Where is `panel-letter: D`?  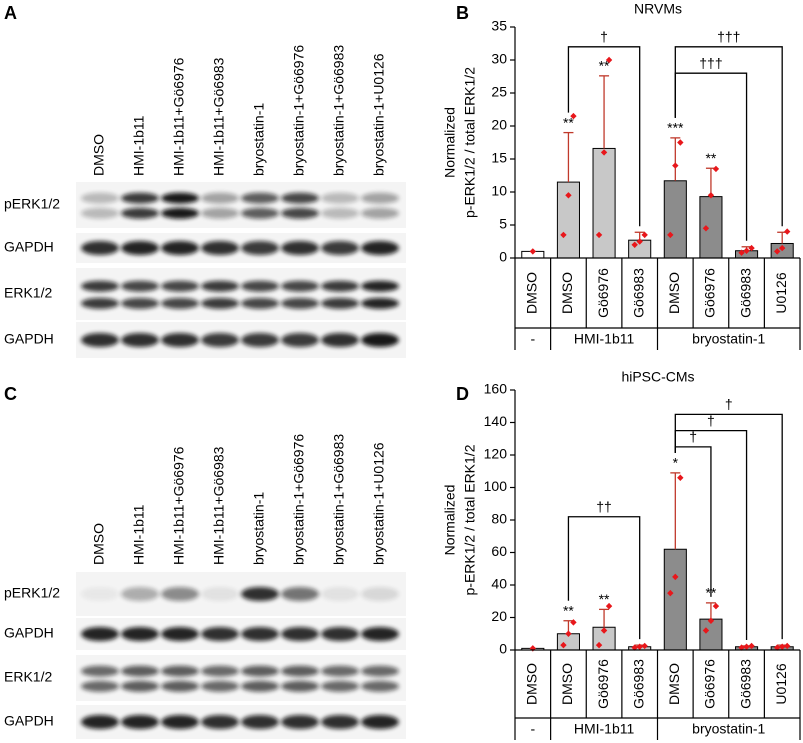 panel-letter: D is located at coordinates (462, 394).